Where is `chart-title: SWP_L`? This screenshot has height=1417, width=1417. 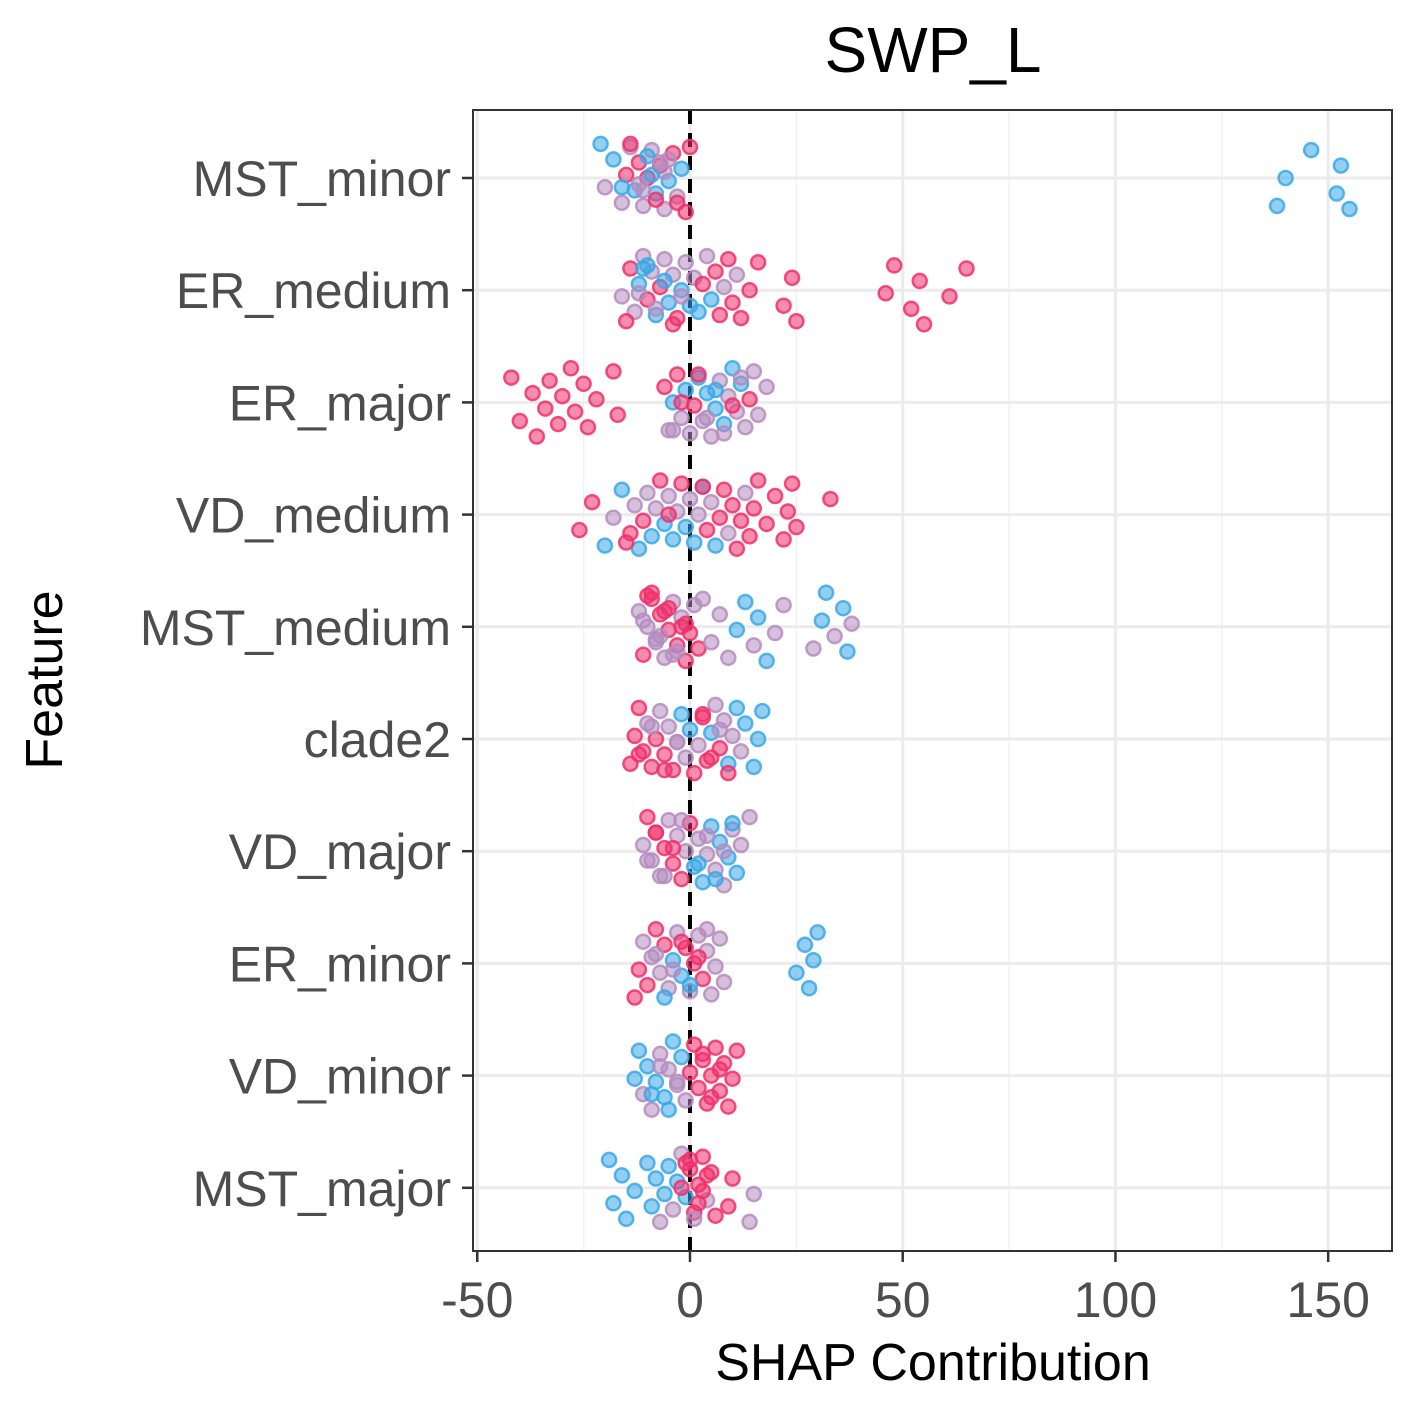
chart-title: SWP_L is located at coordinates (933, 50).